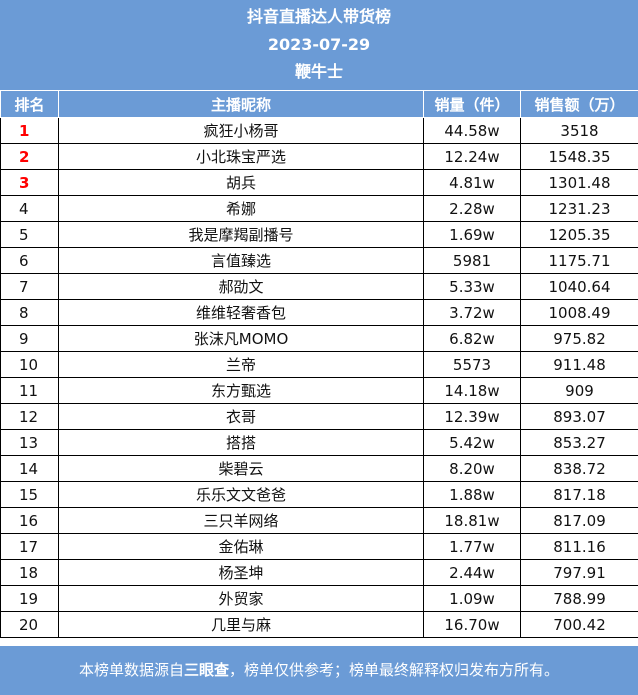 This screenshot has height=695, width=638. I want to click on table-row: 14 柴碧云 8.20w 838.72, so click(319, 468).